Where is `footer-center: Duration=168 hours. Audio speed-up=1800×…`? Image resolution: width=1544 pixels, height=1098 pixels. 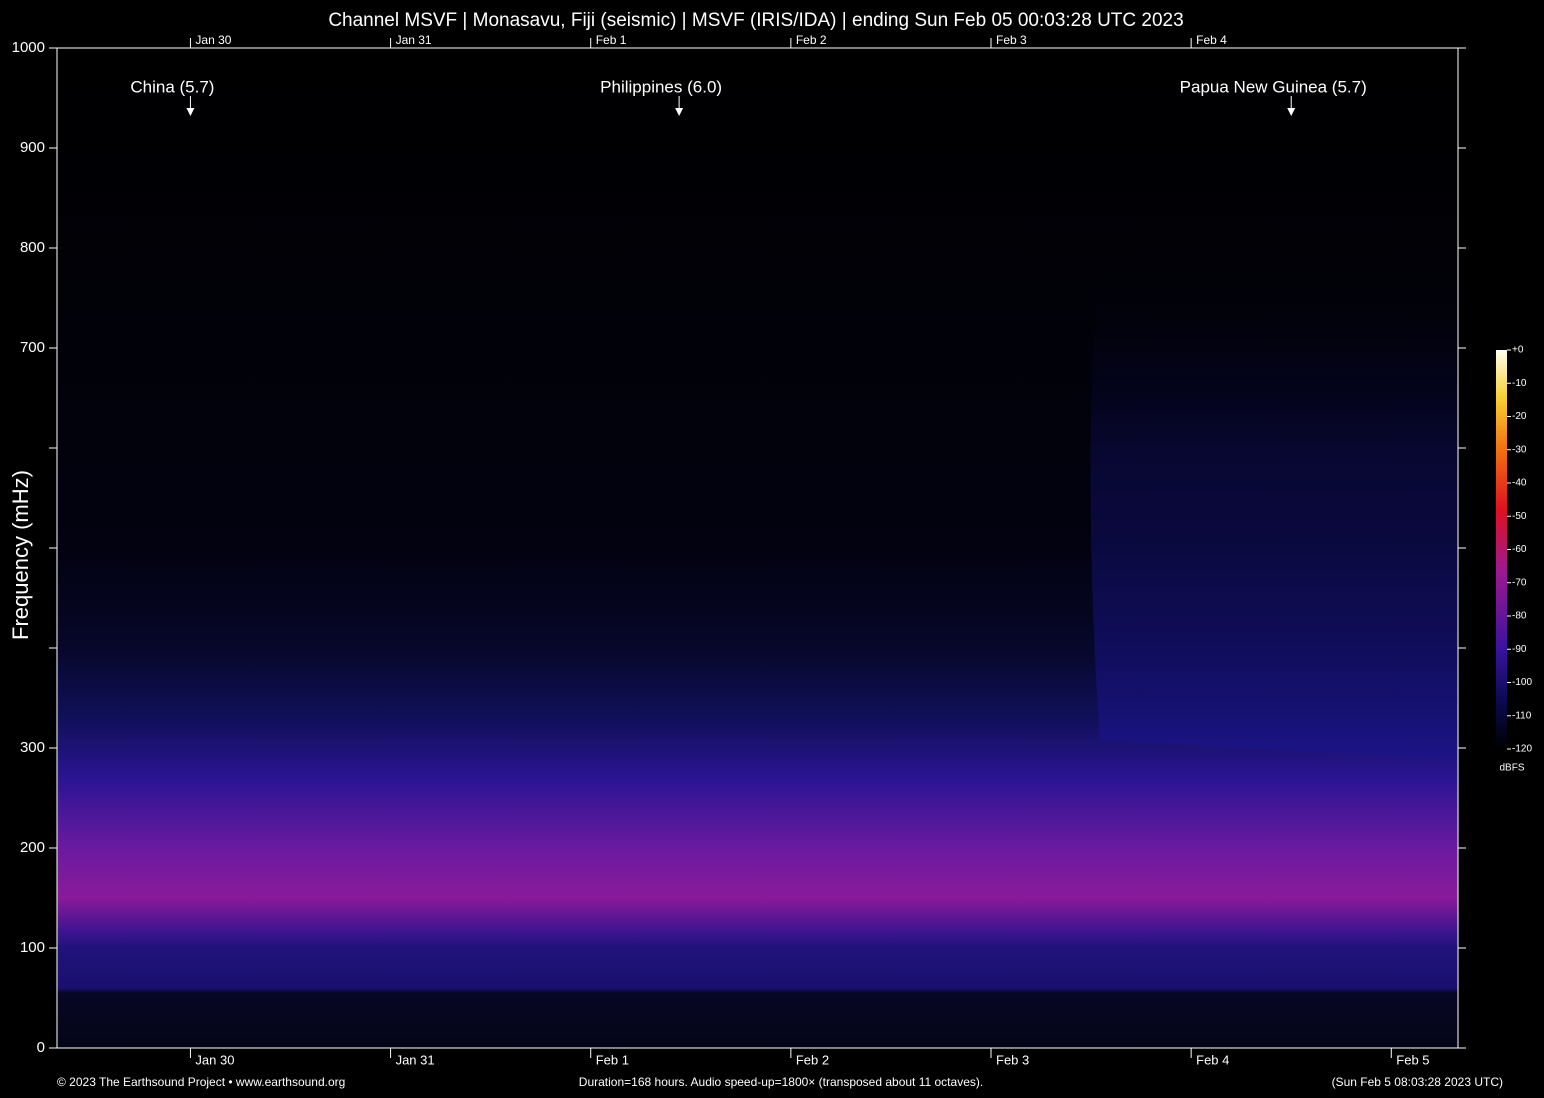 footer-center: Duration=168 hours. Audio speed-up=1800×… is located at coordinates (781, 1082).